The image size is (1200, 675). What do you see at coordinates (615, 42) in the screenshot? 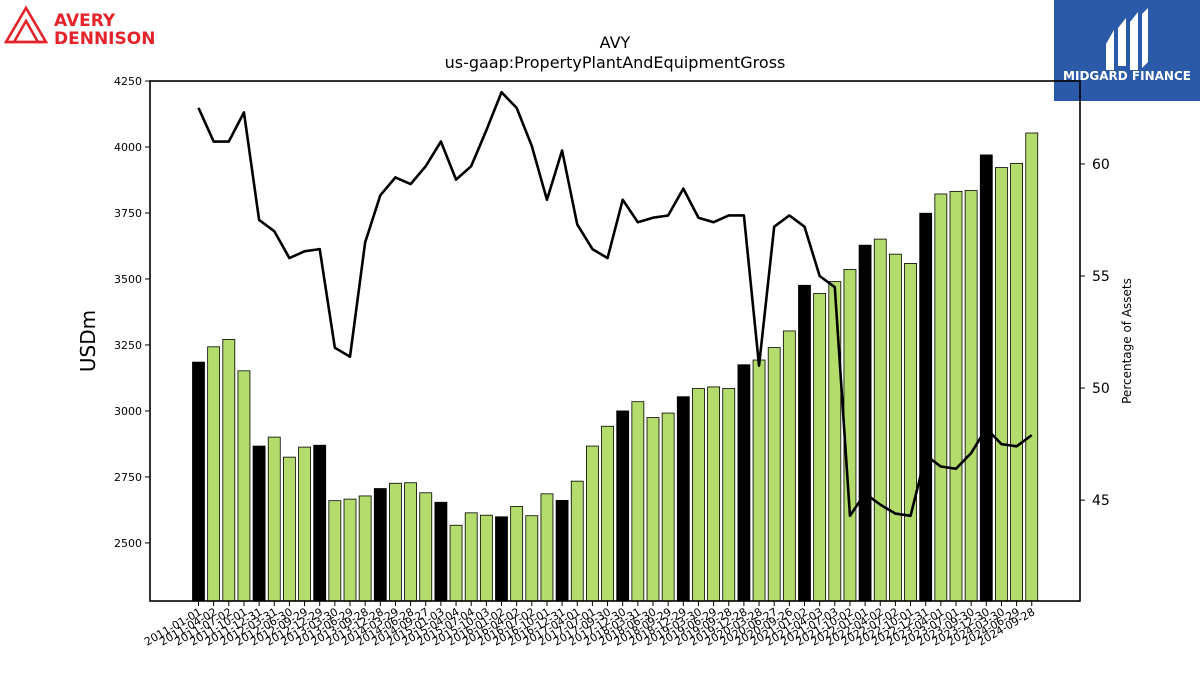
I see `chart-title: AVY` at bounding box center [615, 42].